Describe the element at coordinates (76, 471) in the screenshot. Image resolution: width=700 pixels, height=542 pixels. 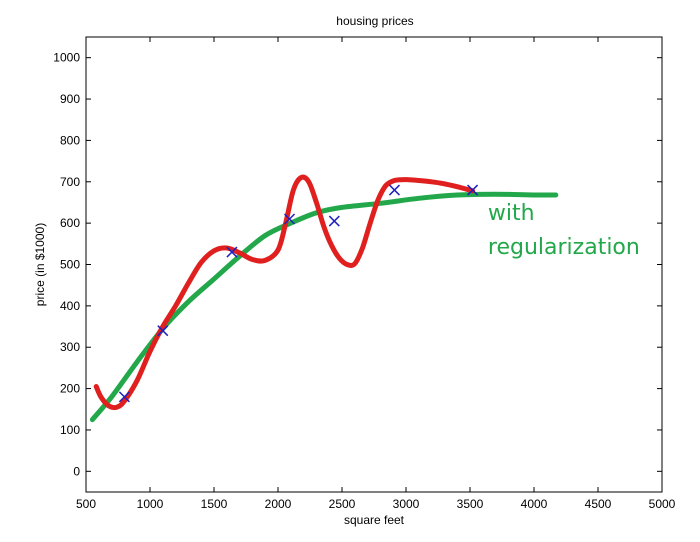
I see `y-tick-label: 0` at that location.